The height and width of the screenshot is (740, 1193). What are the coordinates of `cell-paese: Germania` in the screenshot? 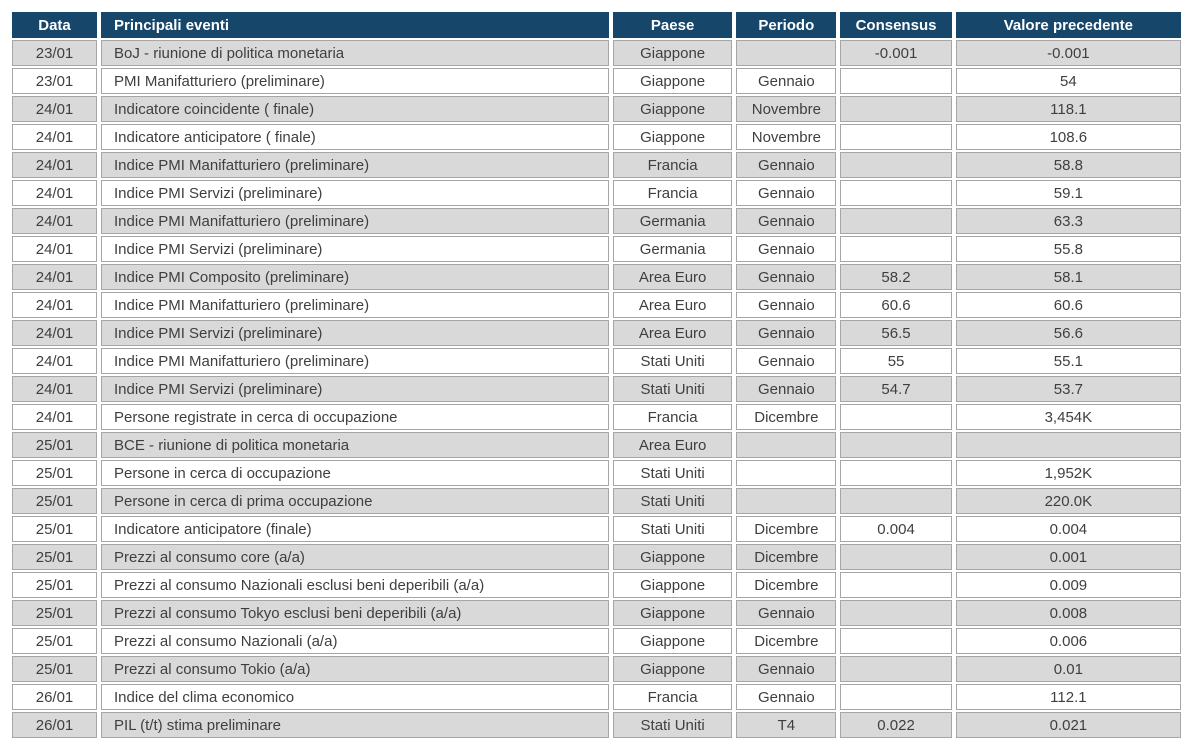 It's located at (672, 221).